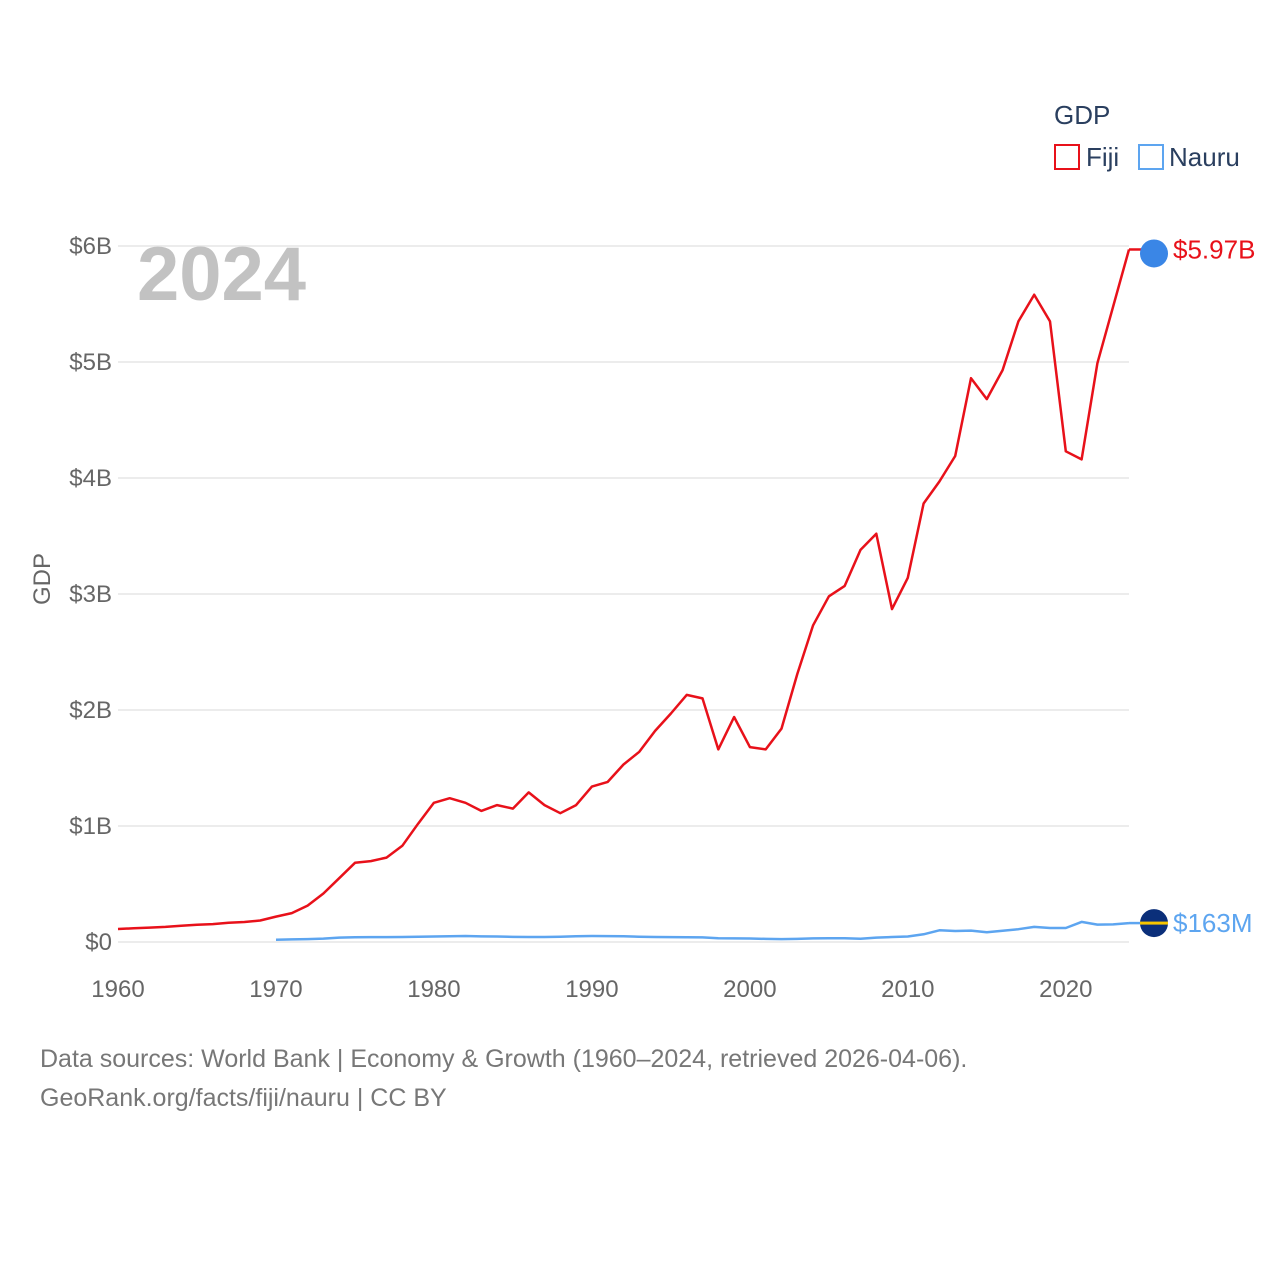  Describe the element at coordinates (1147, 136) in the screenshot. I see `legend: GDP Fiji Nauru` at that location.